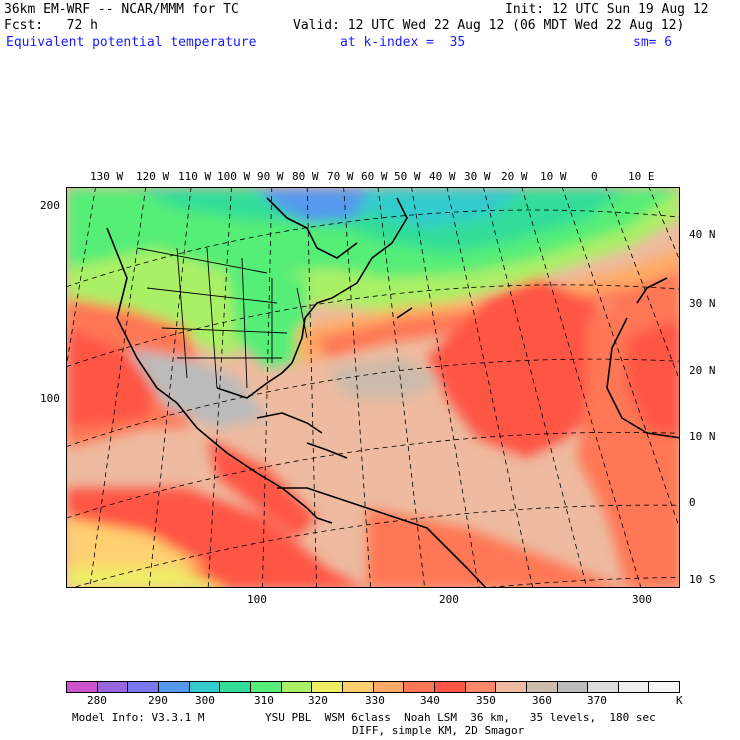 The image size is (740, 740). I want to click on model-title: 36km EM-WRF -- NCAR/MMM for TC, so click(121, 9).